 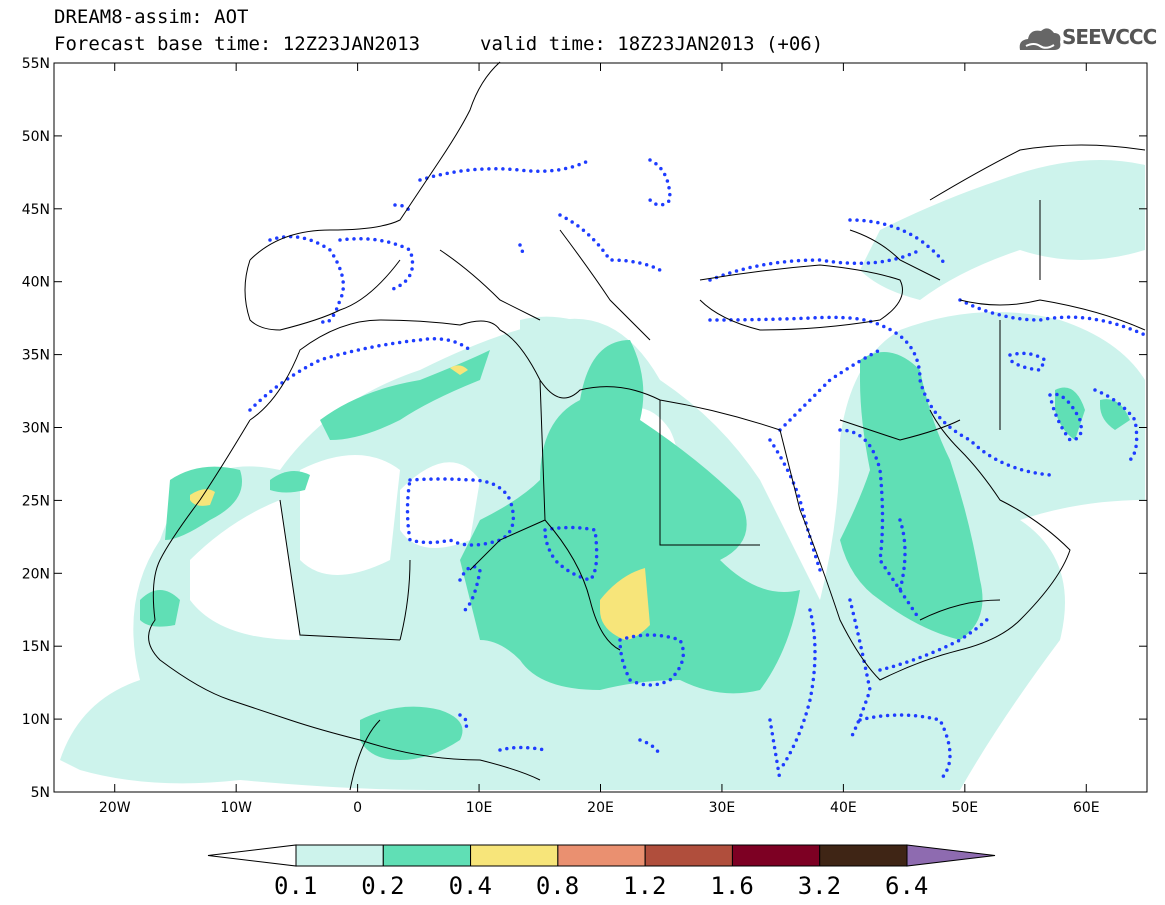 What do you see at coordinates (964, 808) in the screenshot?
I see `lon-label-50E: 50E` at bounding box center [964, 808].